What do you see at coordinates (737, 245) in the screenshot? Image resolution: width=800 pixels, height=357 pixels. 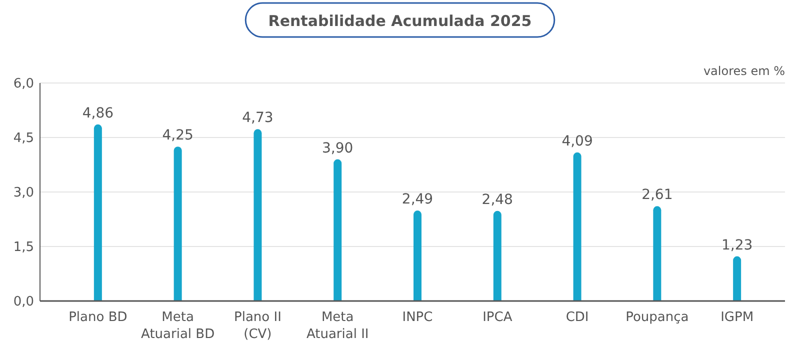 I see `data-label: 1,23` at bounding box center [737, 245].